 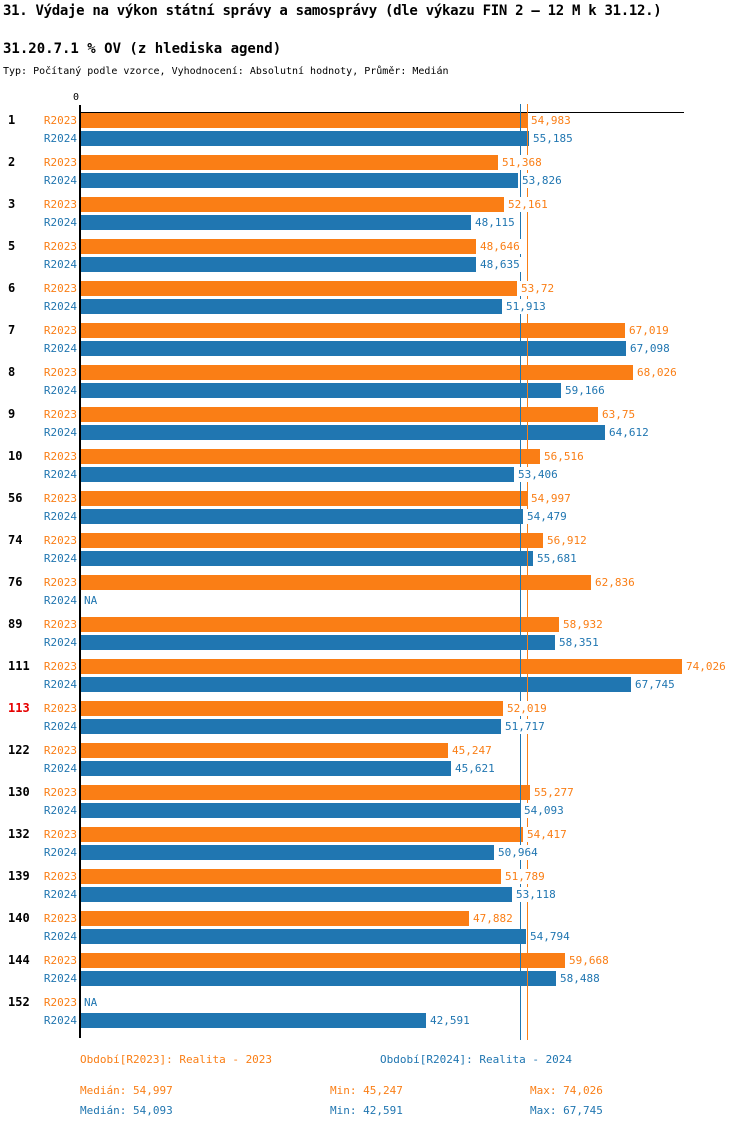 I want to click on legend-r2024: Období[R2024]: Realita - 2024, so click(x=476, y=1059).